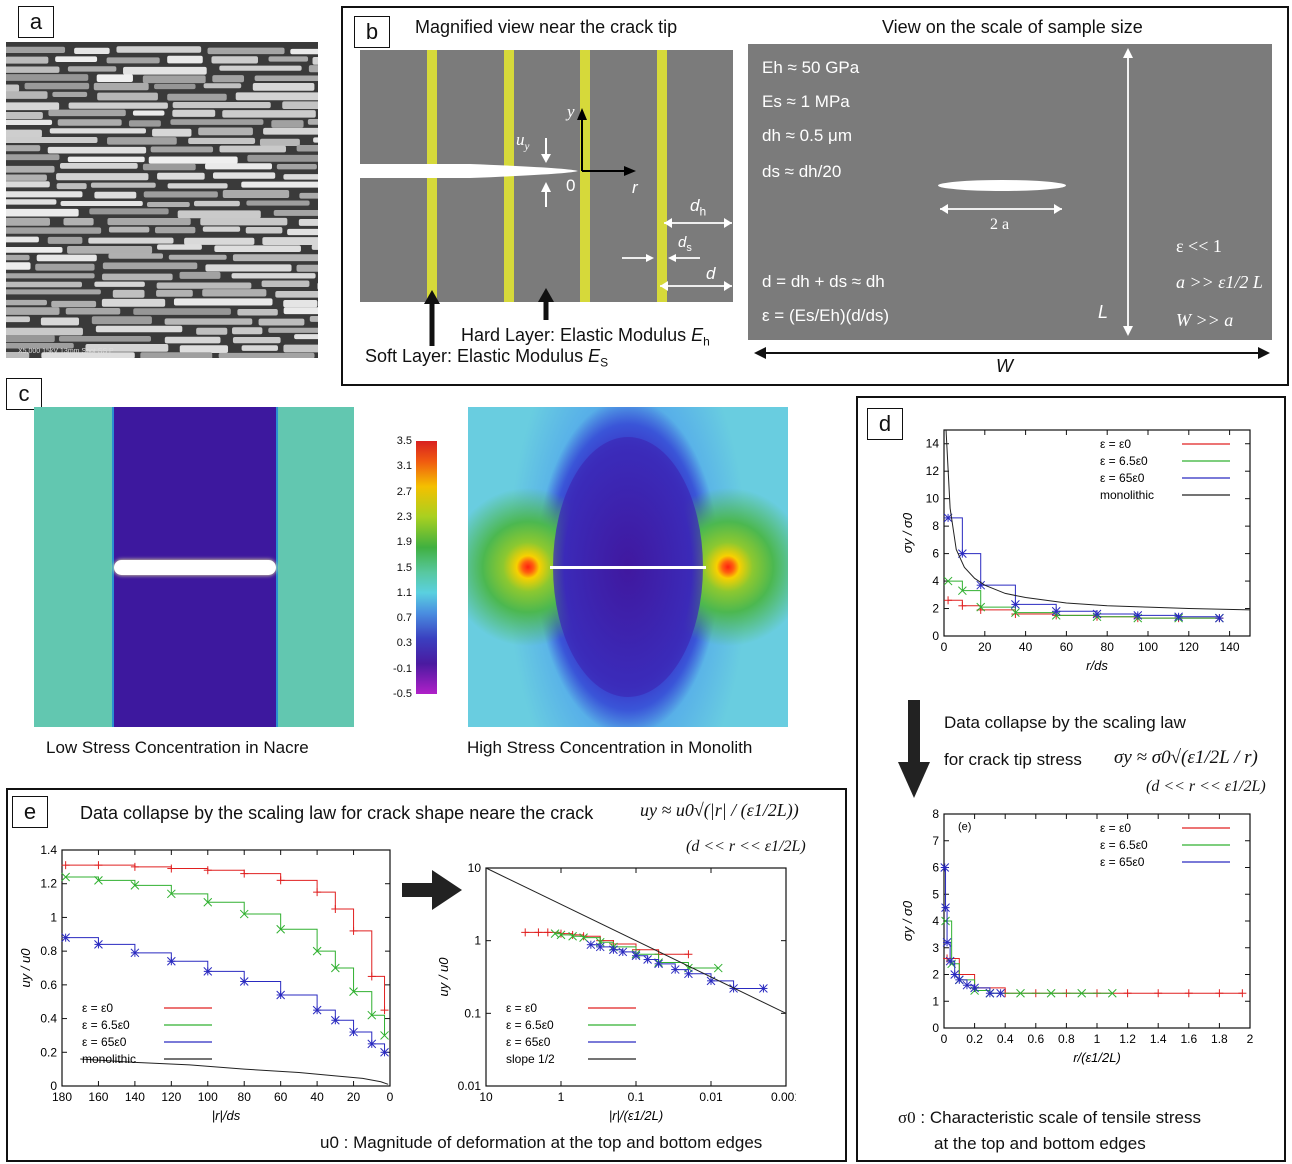  What do you see at coordinates (985, 647) in the screenshot?
I see `x-tick-label: 20` at bounding box center [985, 647].